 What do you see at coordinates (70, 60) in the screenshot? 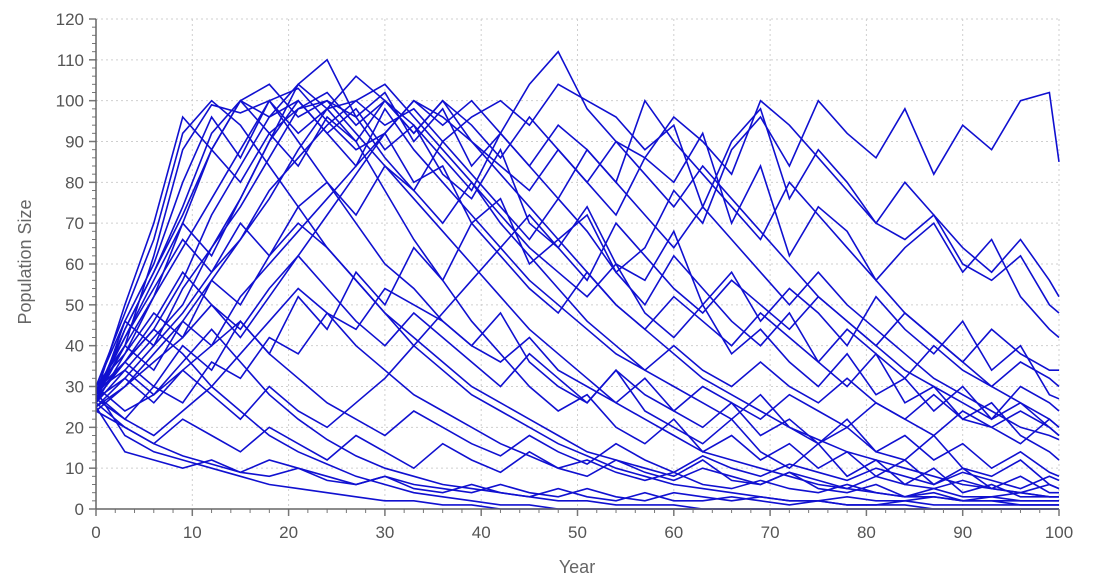
I see `y-tick-label: 110` at bounding box center [70, 60].